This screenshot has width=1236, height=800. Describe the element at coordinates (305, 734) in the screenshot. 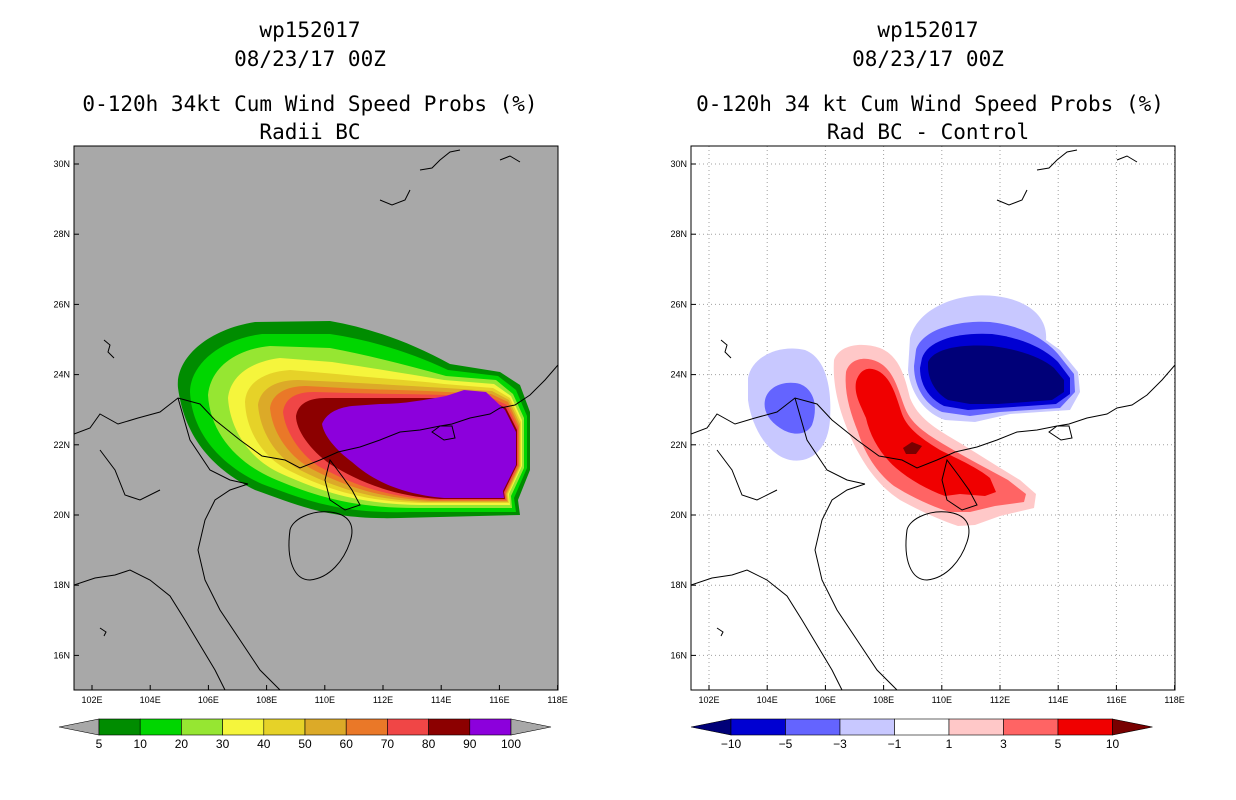

I see `left-colorbar: 5 10 20 30 40 50 60 70 80 90 100` at that location.